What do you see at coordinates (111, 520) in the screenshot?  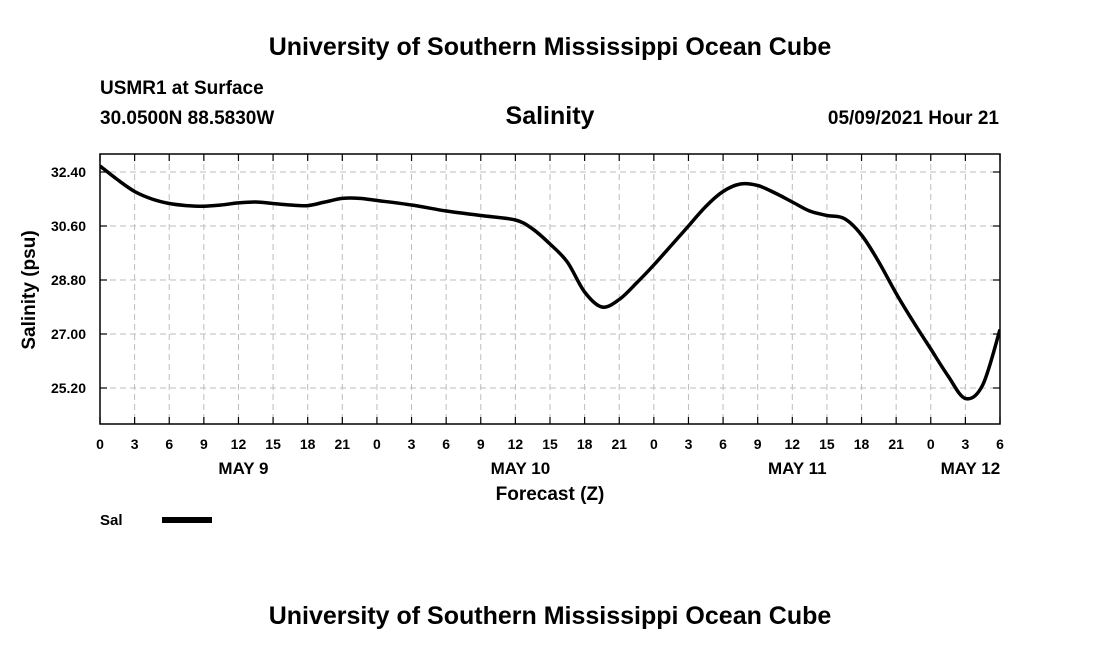 I see `legend-label-sal: Sal` at bounding box center [111, 520].